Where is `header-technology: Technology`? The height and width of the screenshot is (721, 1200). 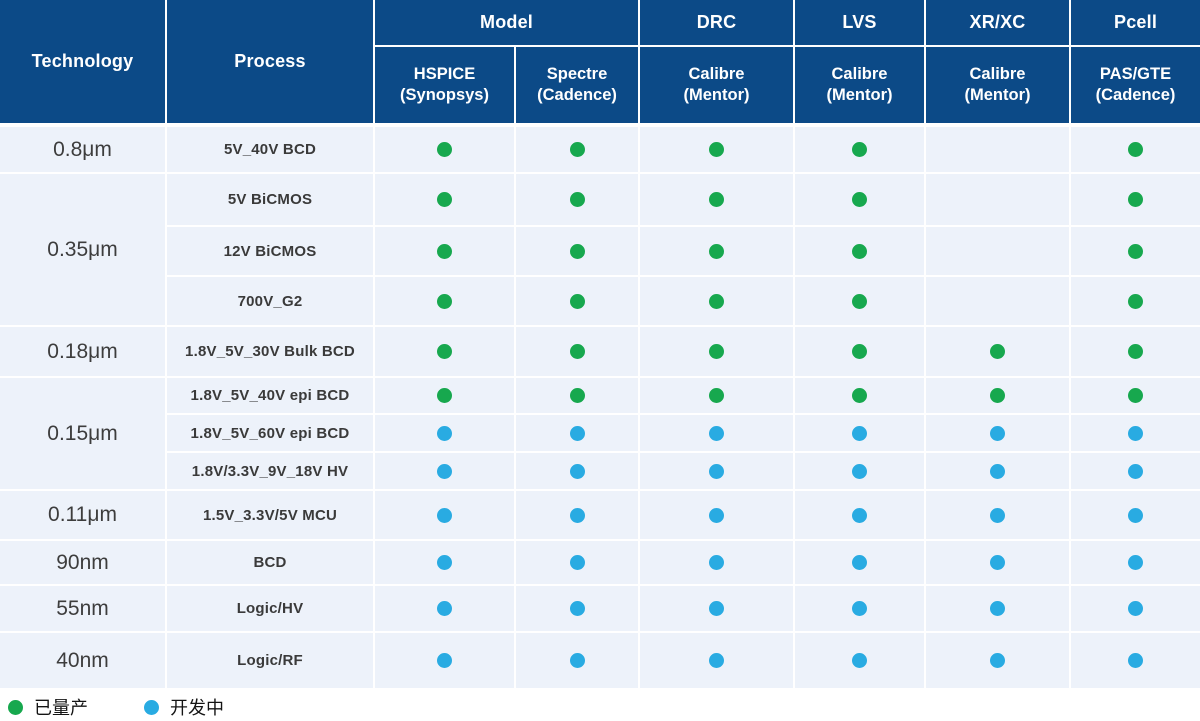
header-technology: Technology is located at coordinates (82, 61).